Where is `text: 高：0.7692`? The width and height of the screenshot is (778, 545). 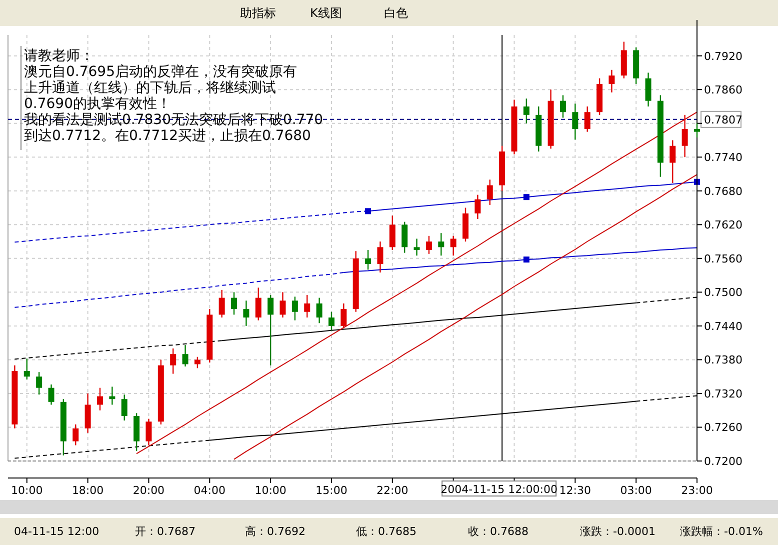 text: 高：0.7692 is located at coordinates (275, 531).